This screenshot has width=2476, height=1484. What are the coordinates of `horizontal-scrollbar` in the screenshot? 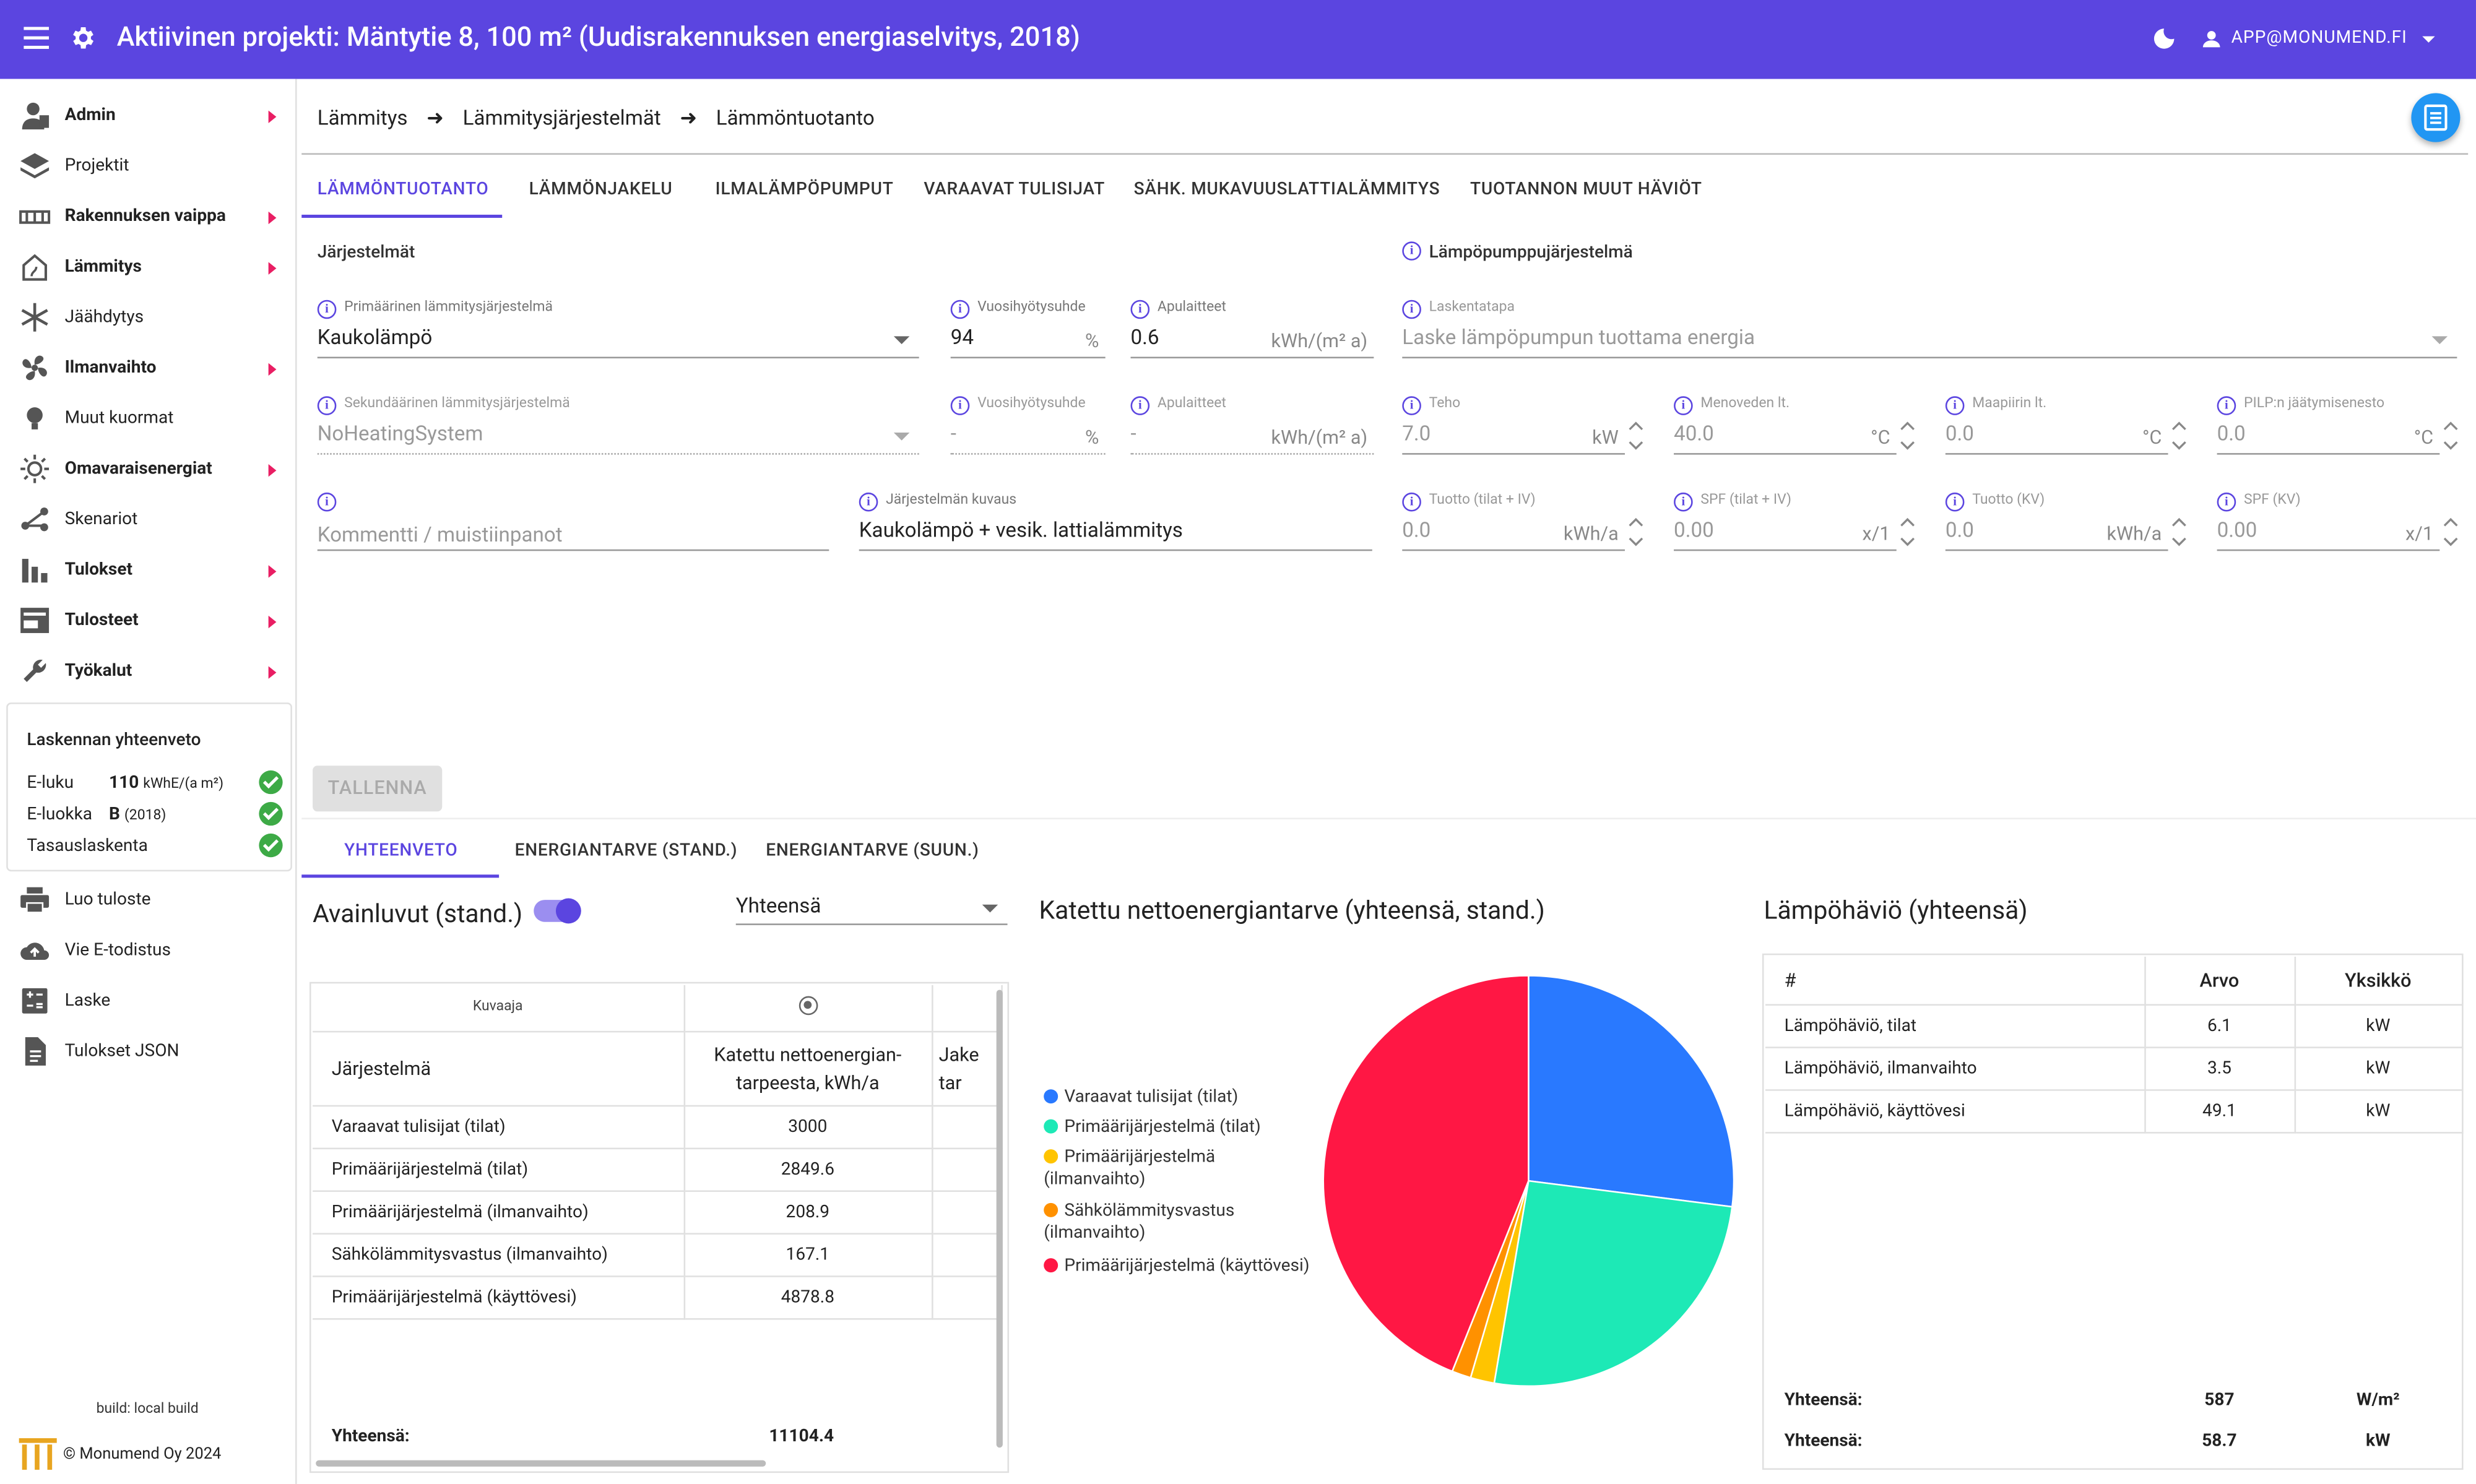 It's located at (541, 1463).